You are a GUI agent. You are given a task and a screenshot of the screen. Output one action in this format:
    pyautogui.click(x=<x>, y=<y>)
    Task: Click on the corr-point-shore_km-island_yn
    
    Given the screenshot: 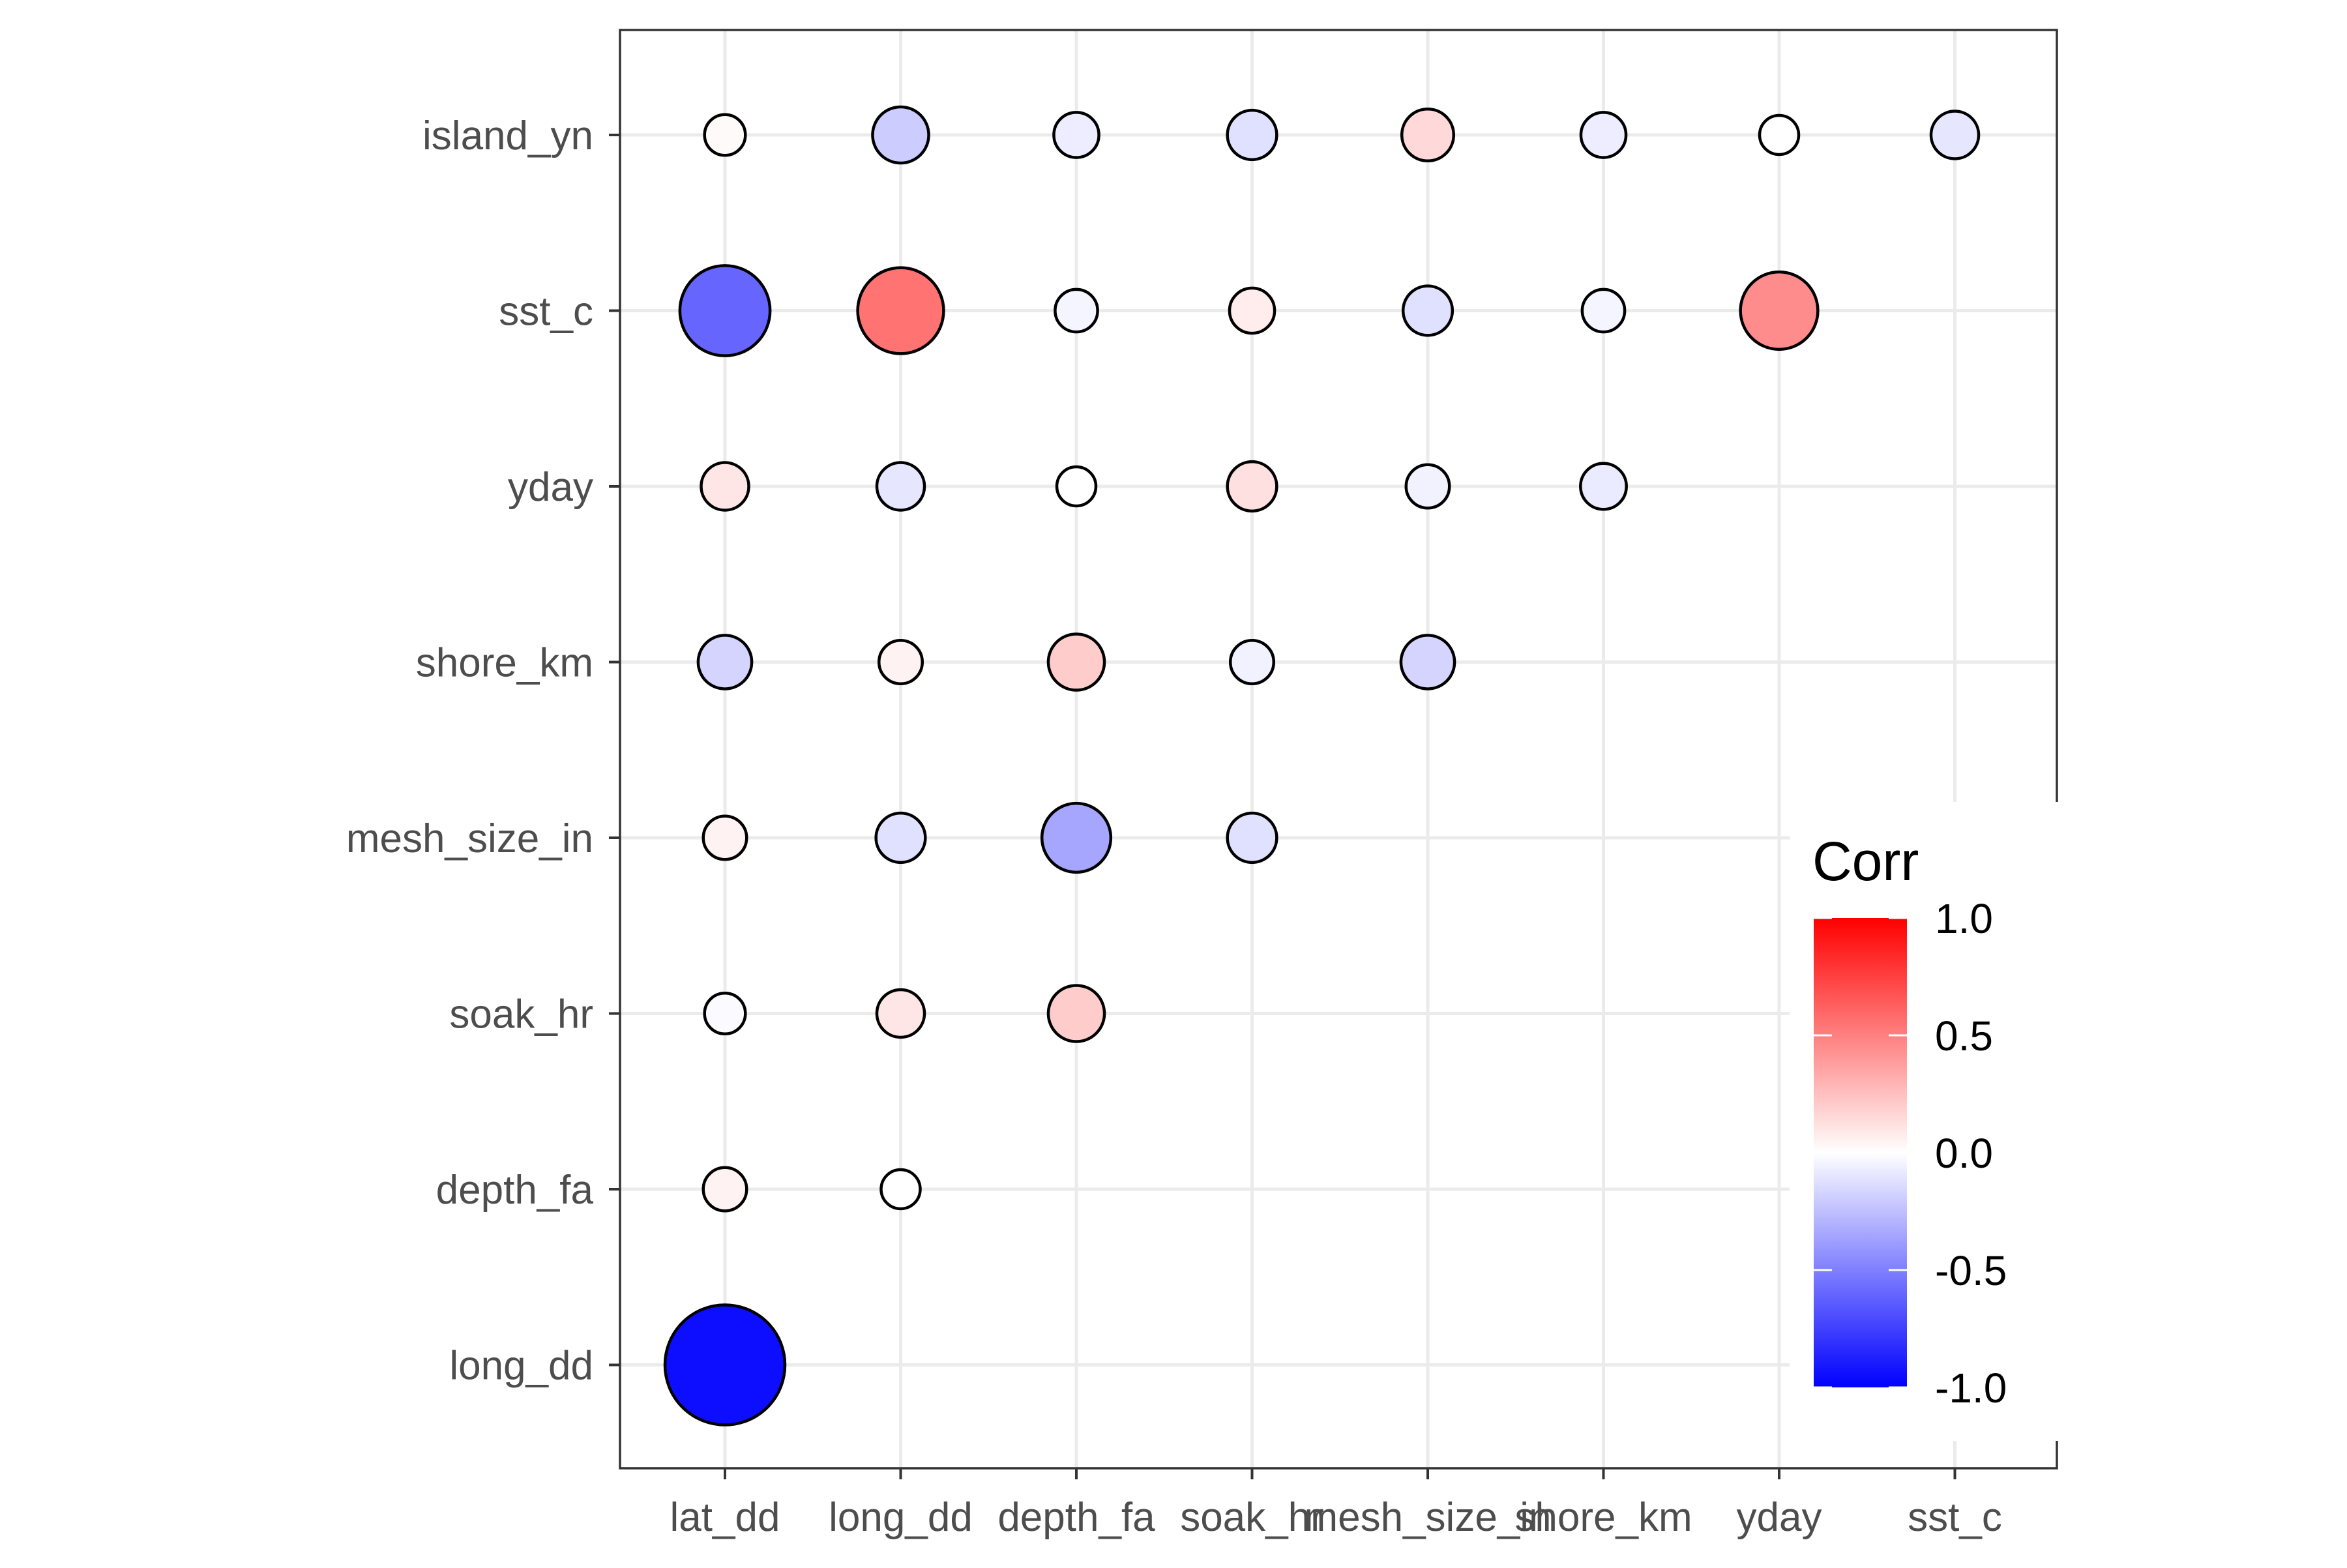 What is the action you would take?
    pyautogui.click(x=1603, y=135)
    